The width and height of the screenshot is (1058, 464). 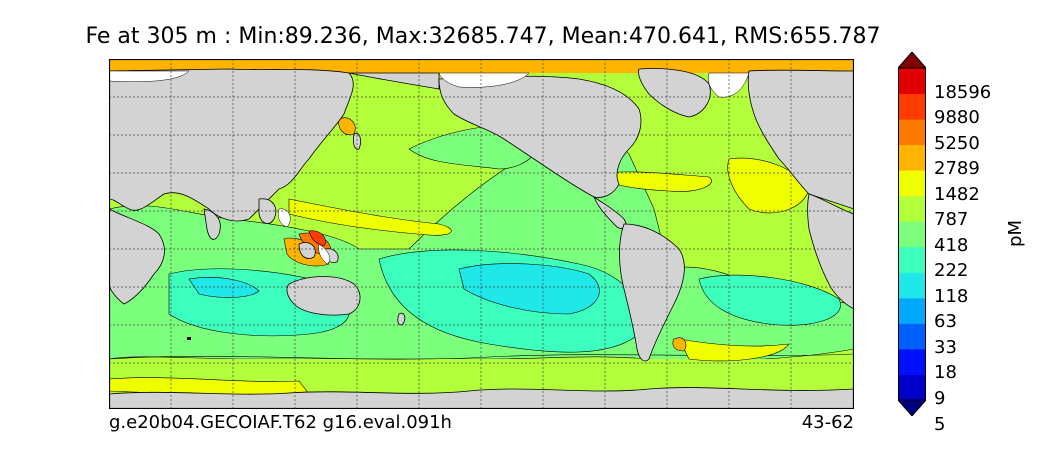 I want to click on colorbar-tick-label: 9880, so click(x=957, y=118).